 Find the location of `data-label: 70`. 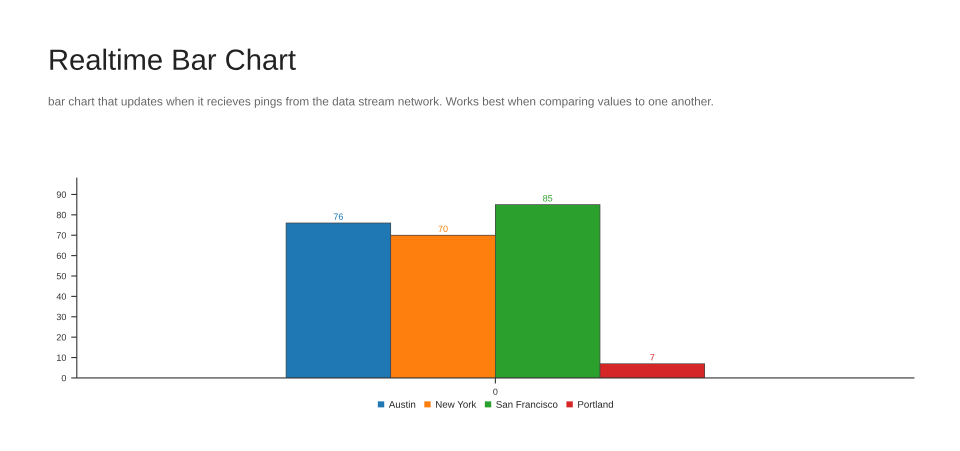

data-label: 70 is located at coordinates (443, 229).